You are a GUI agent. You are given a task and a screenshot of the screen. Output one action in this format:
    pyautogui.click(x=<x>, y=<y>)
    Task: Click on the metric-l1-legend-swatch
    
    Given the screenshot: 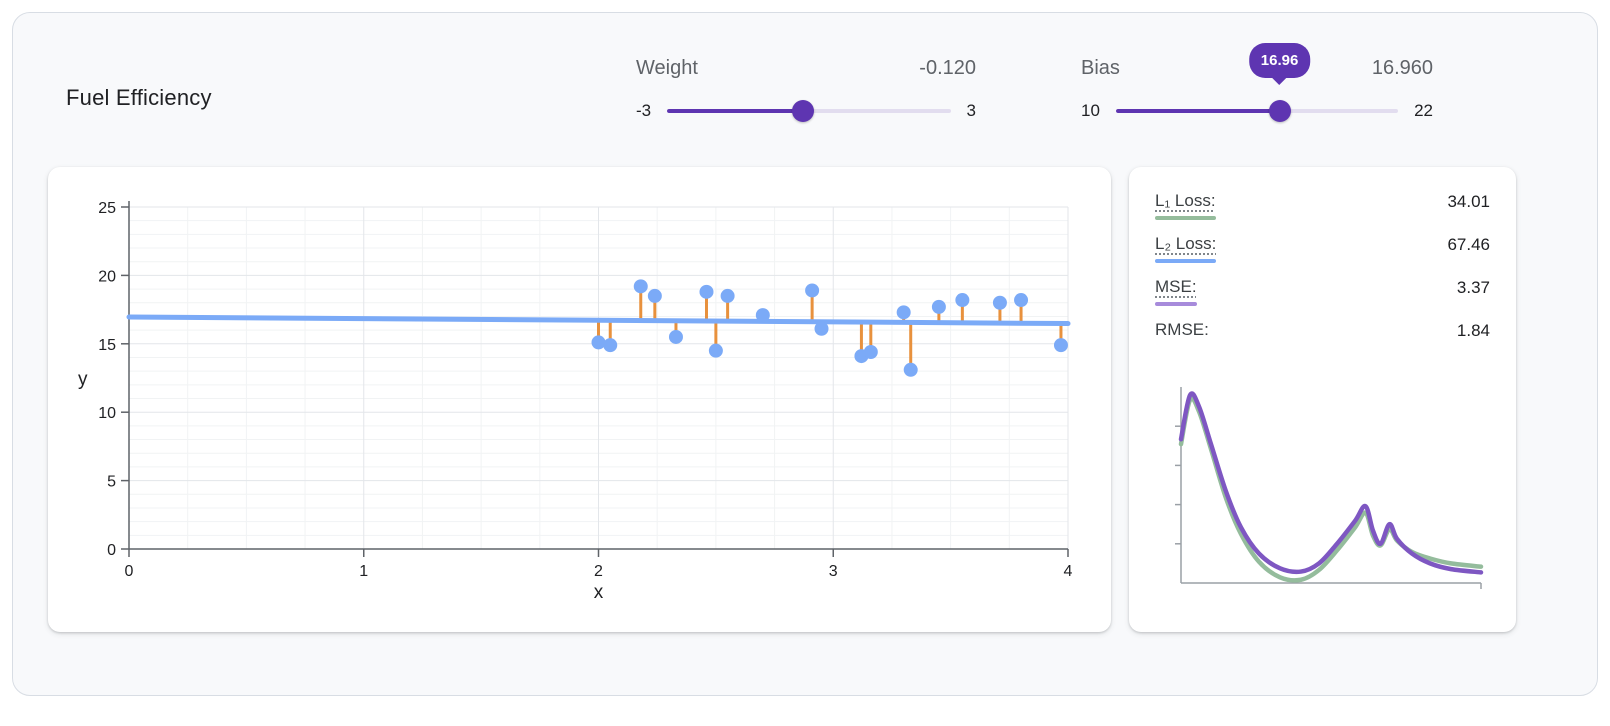 What is the action you would take?
    pyautogui.click(x=1185, y=218)
    